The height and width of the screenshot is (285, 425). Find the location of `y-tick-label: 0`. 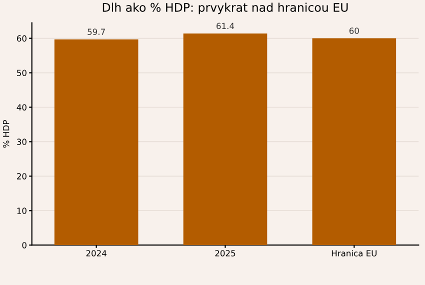

y-tick-label: 0 is located at coordinates (24, 245).